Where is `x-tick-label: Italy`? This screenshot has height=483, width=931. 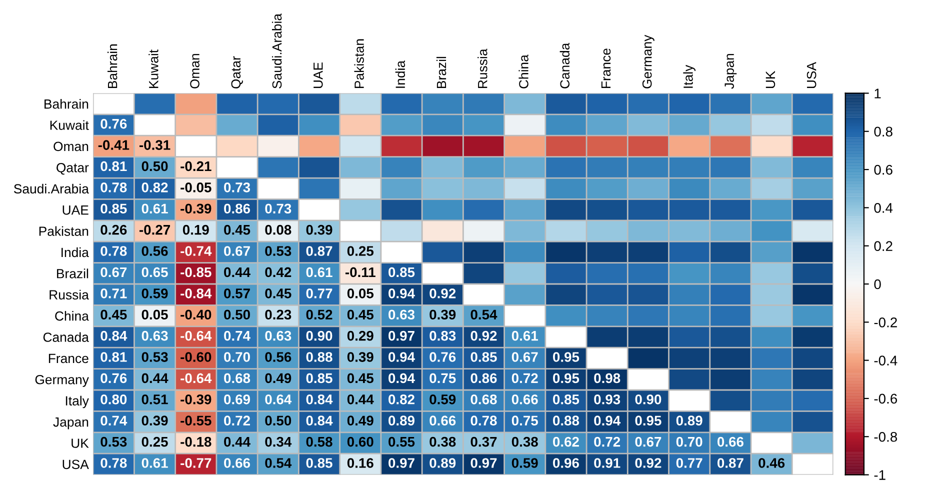
x-tick-label: Italy is located at coordinates (689, 76).